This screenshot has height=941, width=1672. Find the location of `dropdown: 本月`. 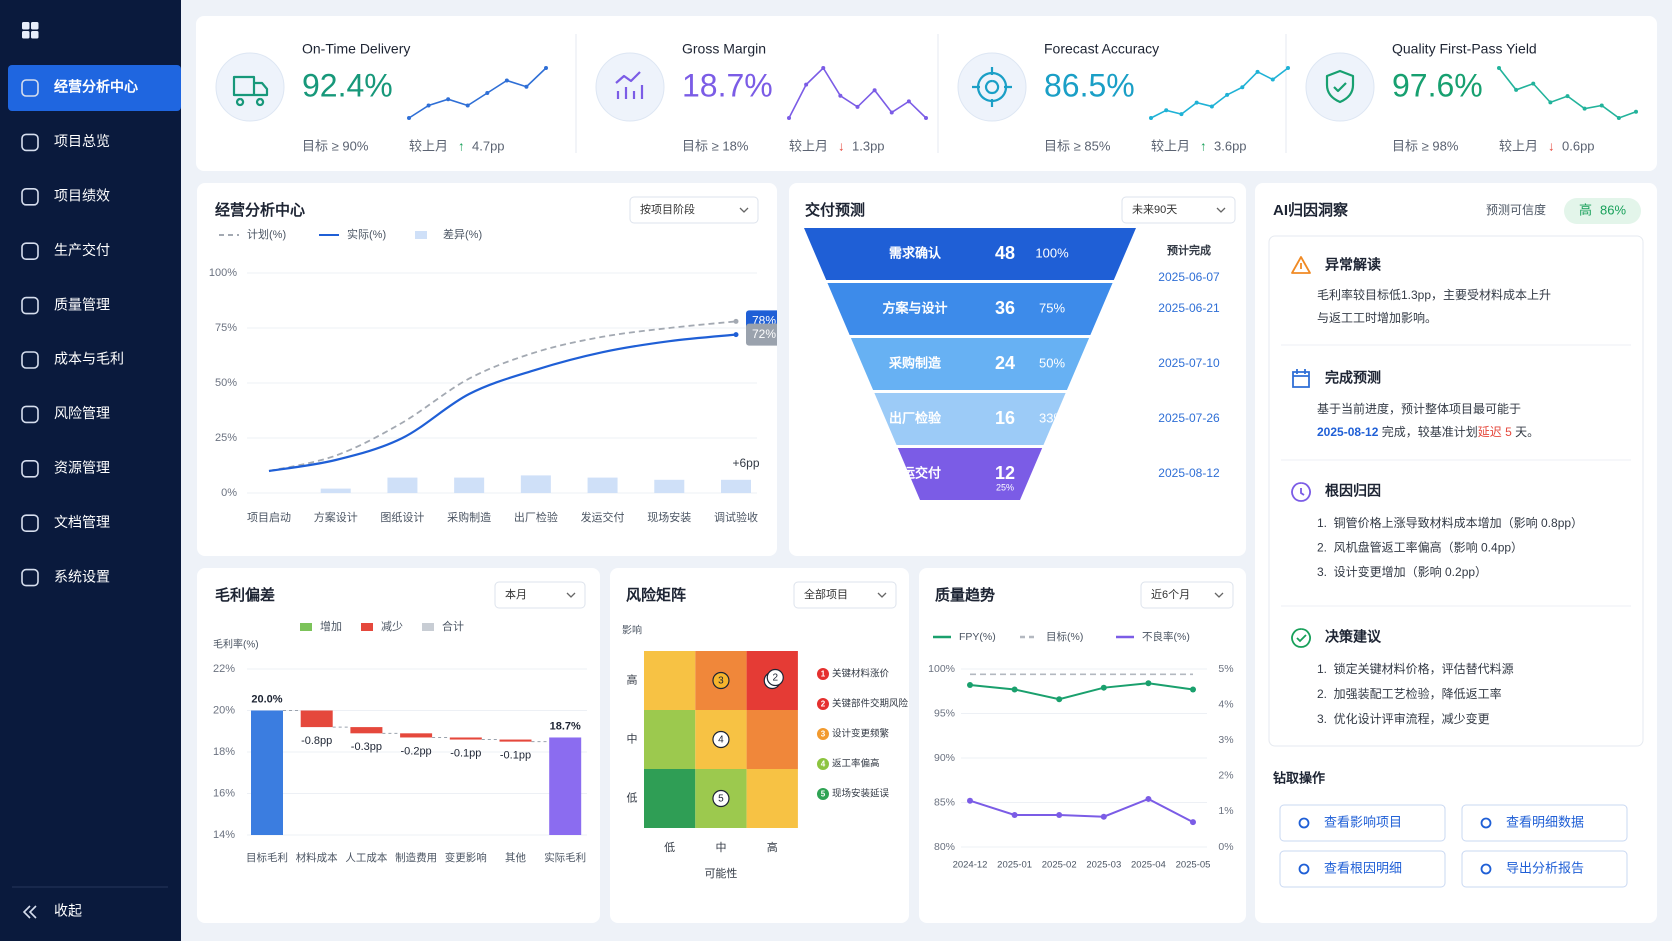

dropdown: 本月 is located at coordinates (540, 595).